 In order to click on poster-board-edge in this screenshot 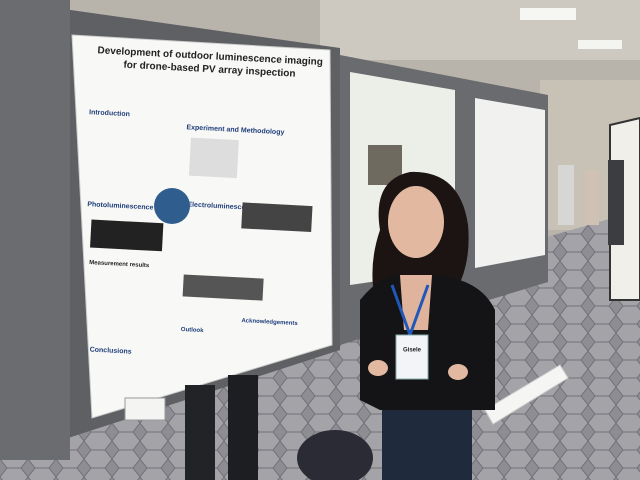, I will do `click(35, 230)`.